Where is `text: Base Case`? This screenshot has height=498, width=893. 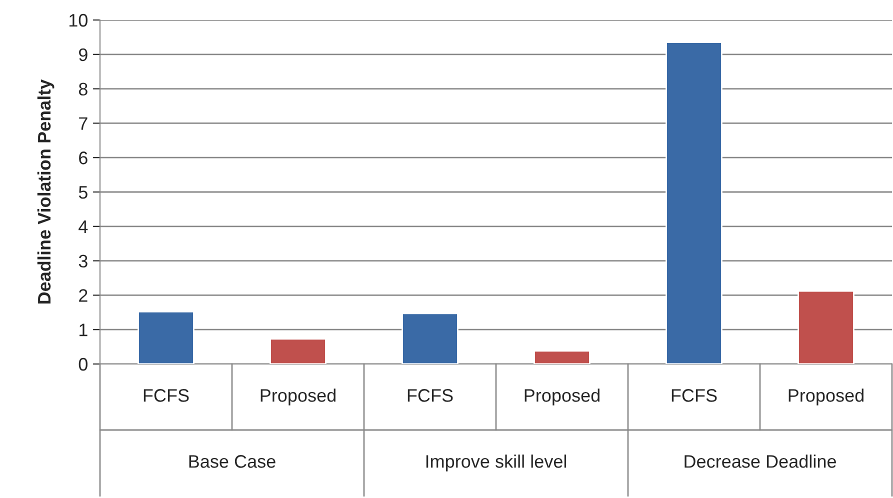 text: Base Case is located at coordinates (232, 461).